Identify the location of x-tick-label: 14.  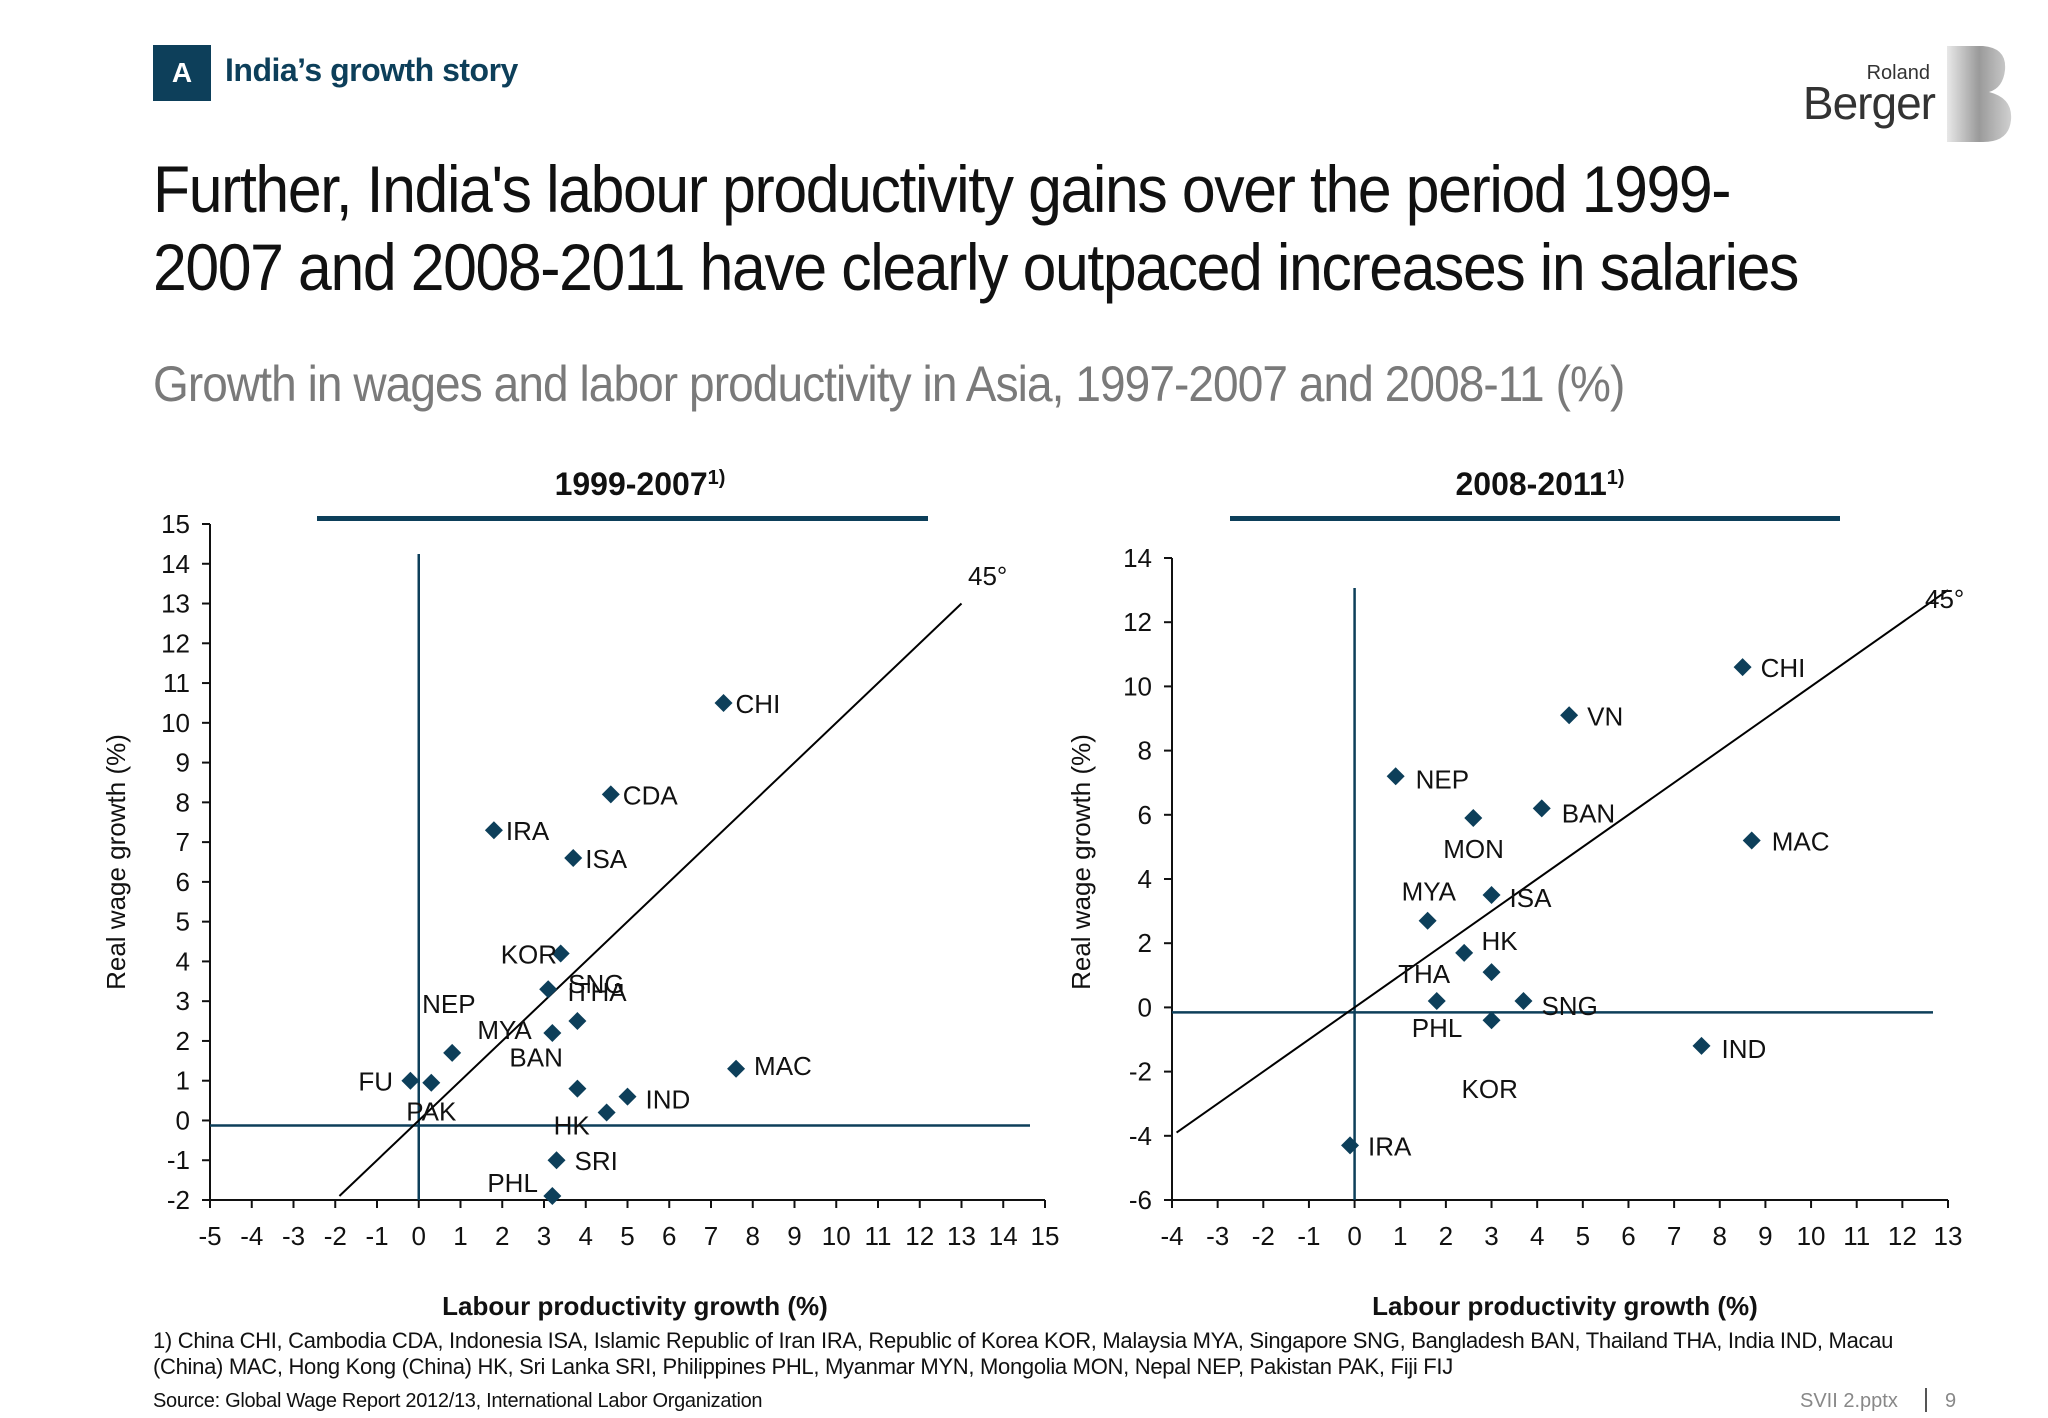
(1003, 1236).